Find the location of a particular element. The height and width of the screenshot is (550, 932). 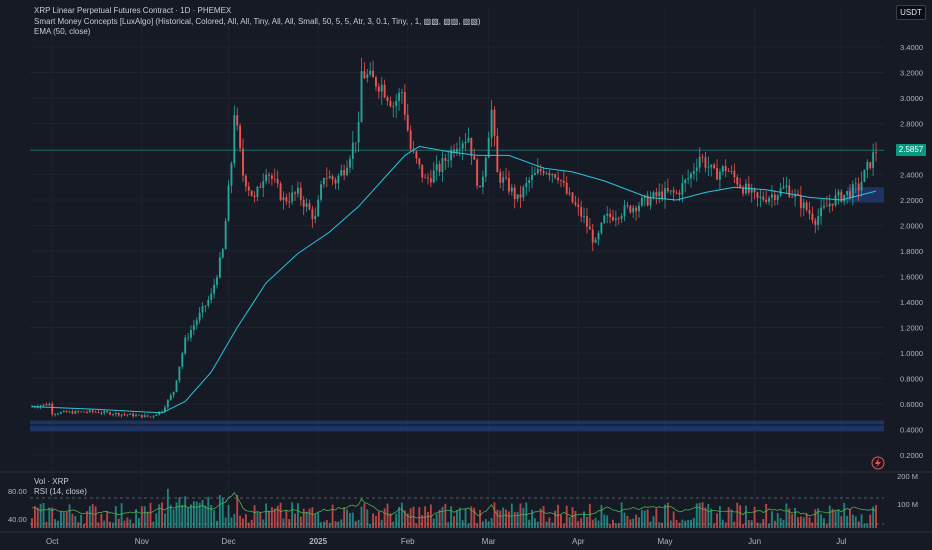

currency-badge: USDT is located at coordinates (911, 12).